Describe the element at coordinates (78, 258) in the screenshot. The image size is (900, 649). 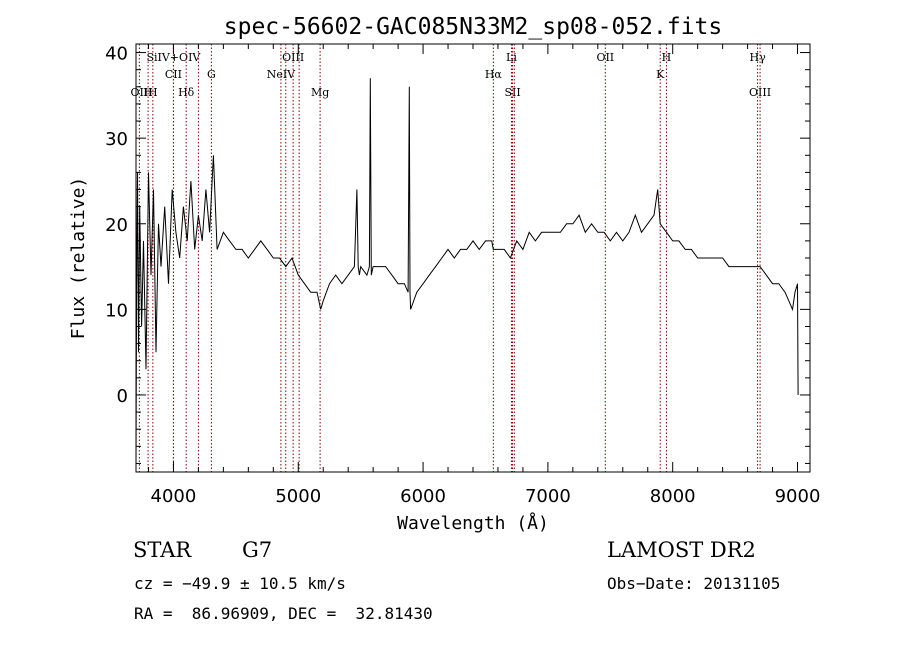
I see `y-axis-label: Flux (relative)` at that location.